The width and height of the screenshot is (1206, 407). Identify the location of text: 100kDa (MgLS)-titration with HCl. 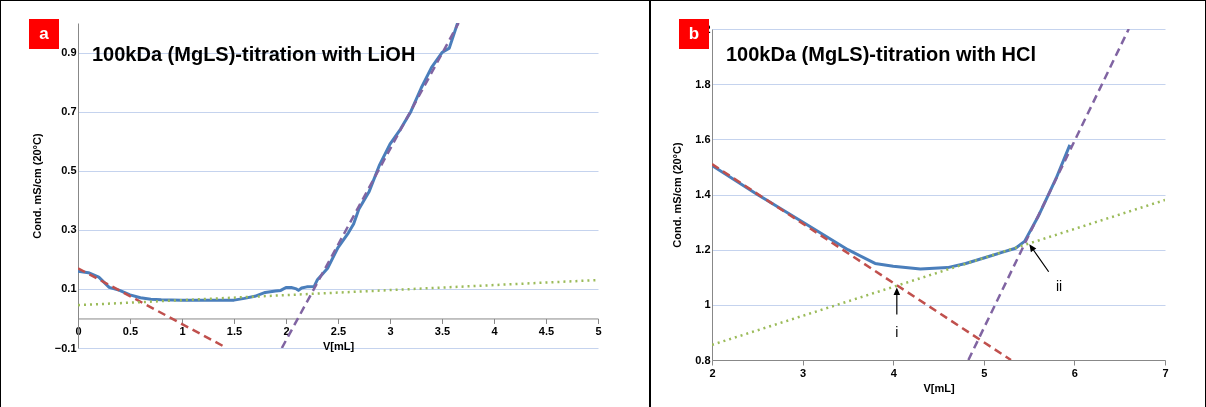
(881, 54).